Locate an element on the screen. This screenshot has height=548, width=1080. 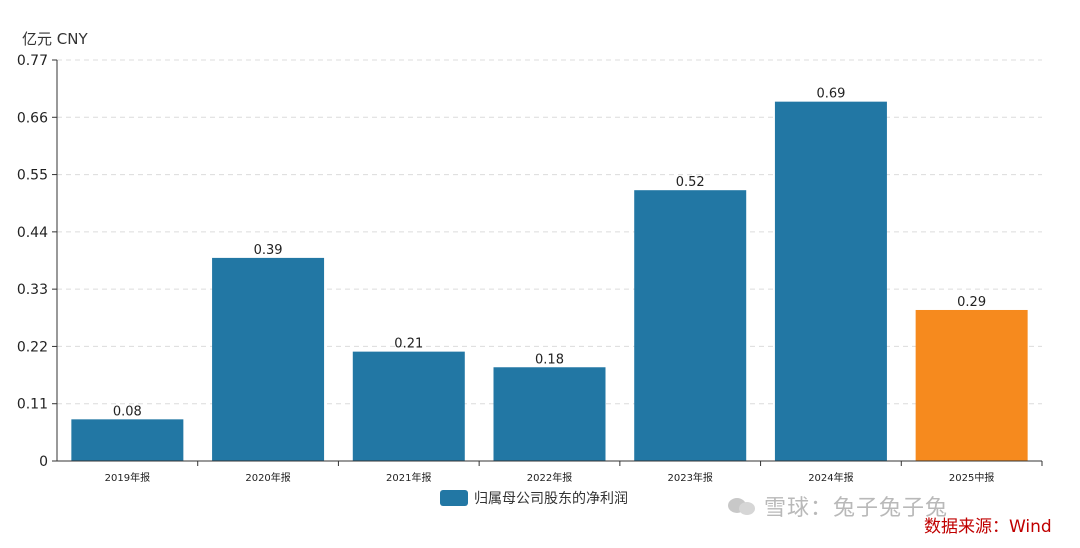
data-label: 0.21 is located at coordinates (408, 344).